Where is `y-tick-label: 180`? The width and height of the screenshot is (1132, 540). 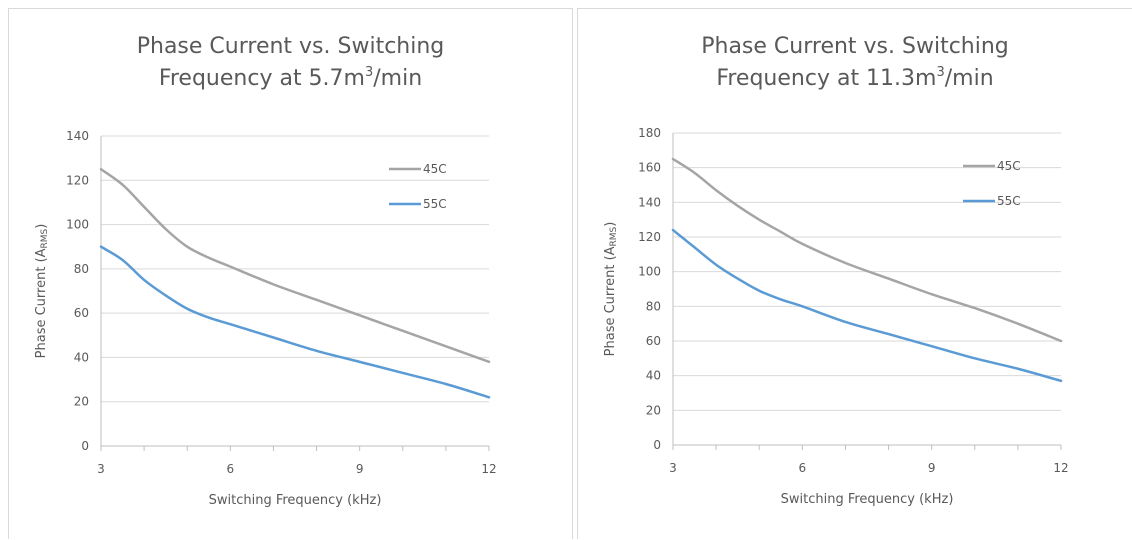
y-tick-label: 180 is located at coordinates (649, 133).